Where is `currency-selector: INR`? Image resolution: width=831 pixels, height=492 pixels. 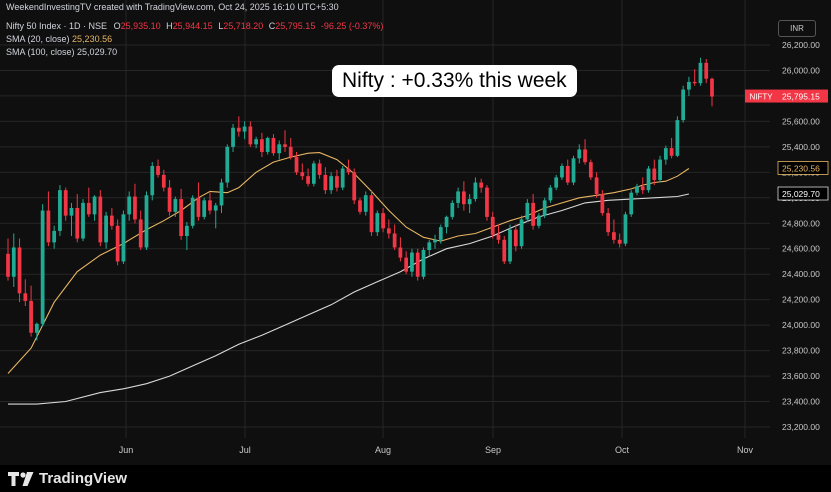
currency-selector: INR is located at coordinates (797, 28).